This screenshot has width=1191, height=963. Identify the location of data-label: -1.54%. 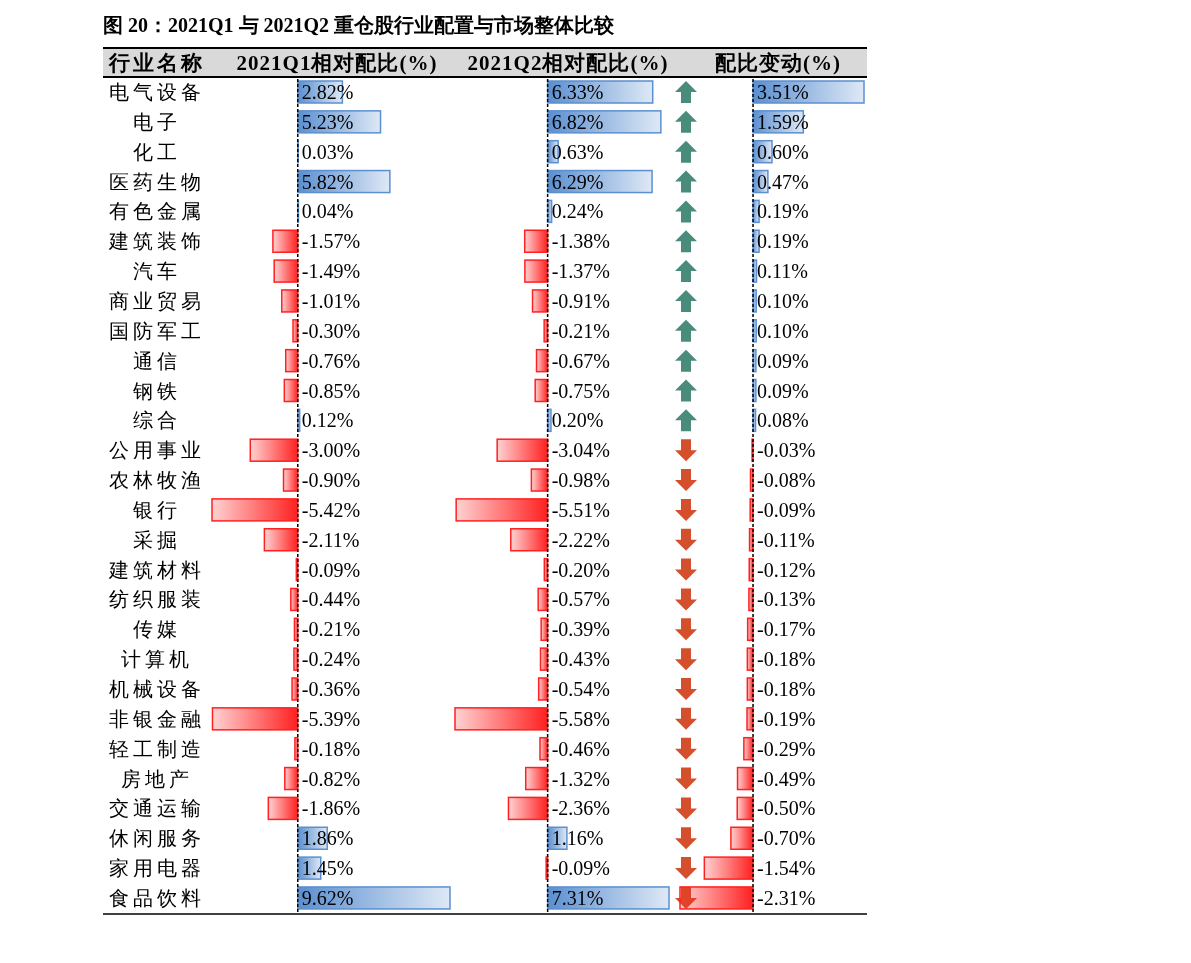
(786, 868).